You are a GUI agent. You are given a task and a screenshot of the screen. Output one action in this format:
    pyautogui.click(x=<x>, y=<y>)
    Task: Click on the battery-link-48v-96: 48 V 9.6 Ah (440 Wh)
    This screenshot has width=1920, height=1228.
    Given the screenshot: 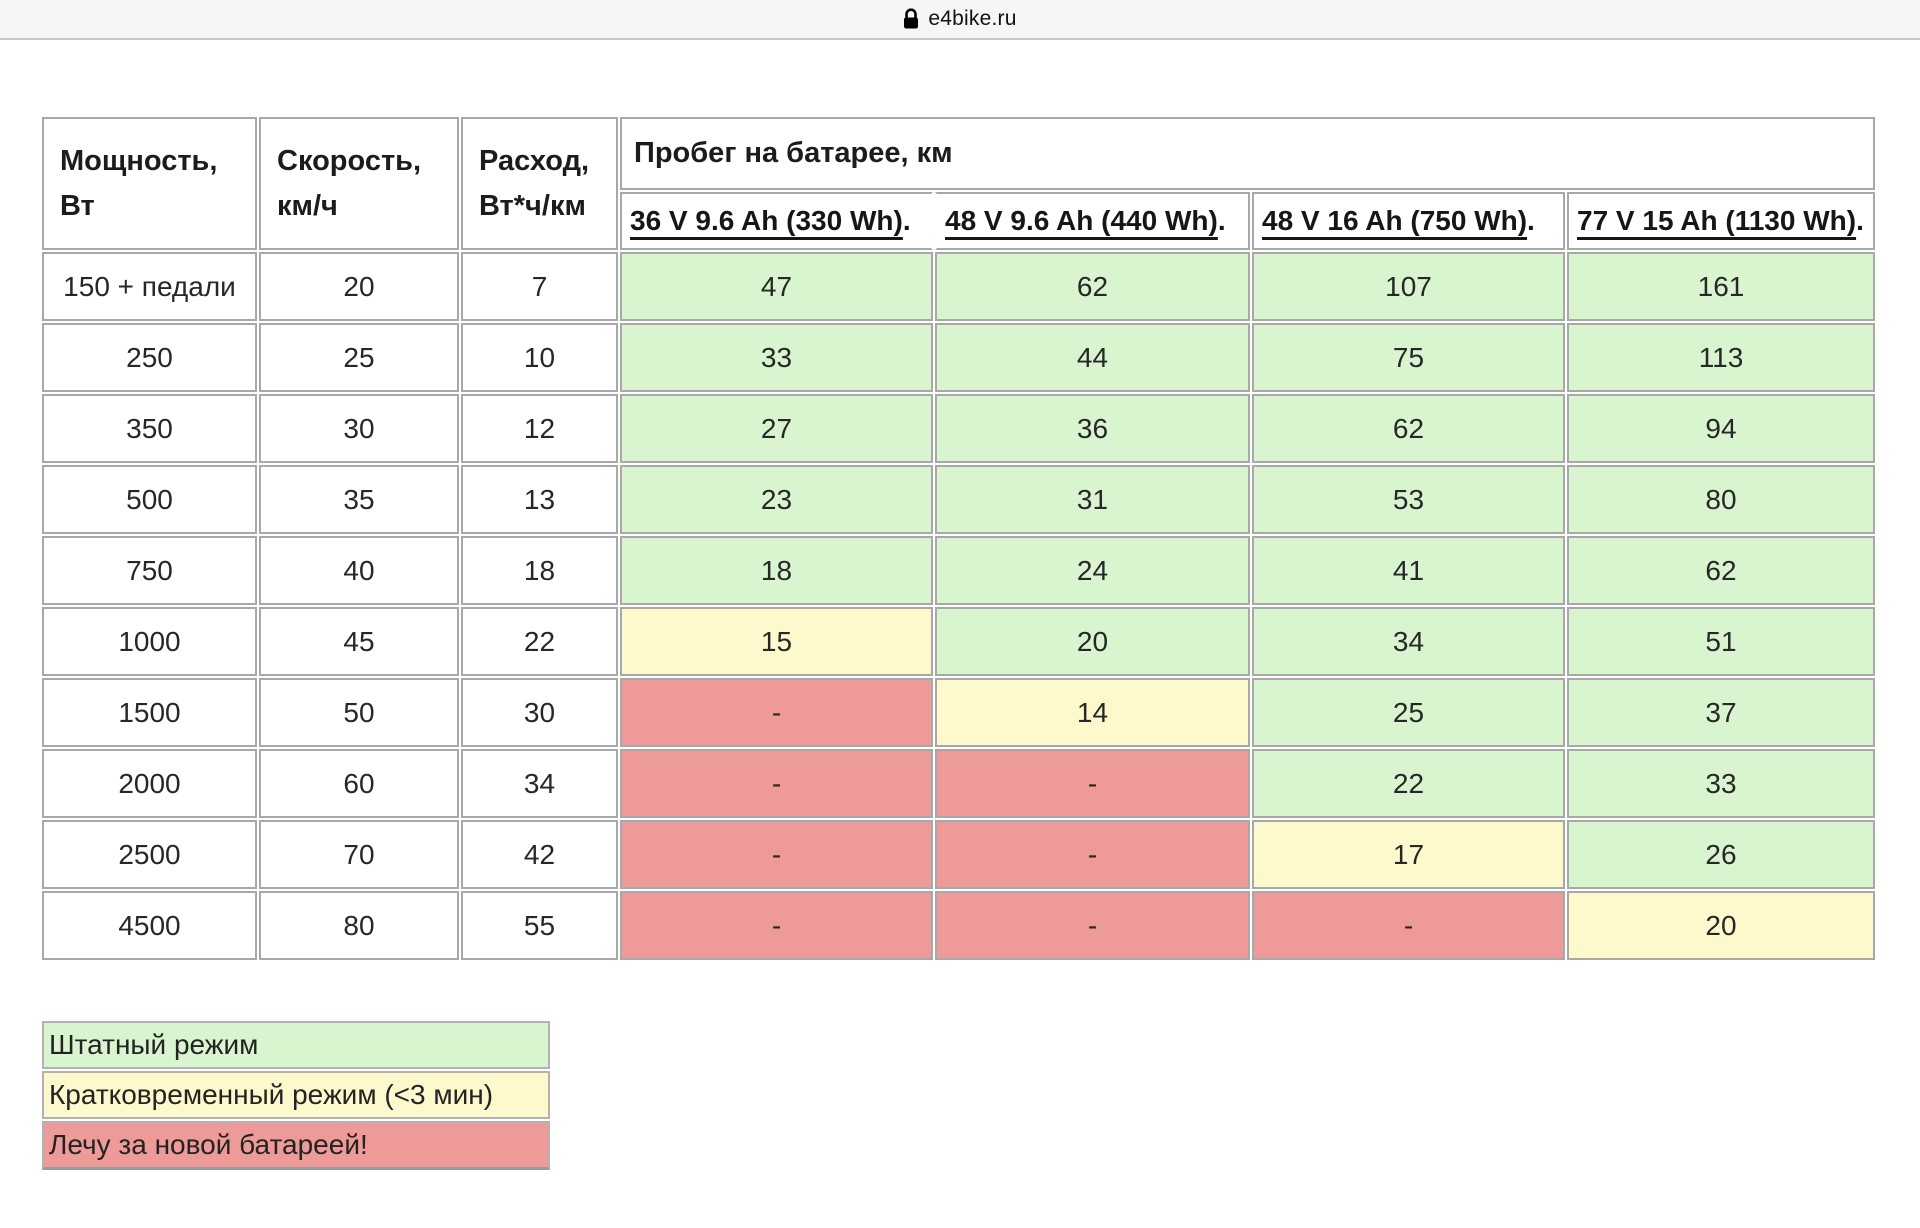 What is the action you would take?
    pyautogui.click(x=1081, y=220)
    